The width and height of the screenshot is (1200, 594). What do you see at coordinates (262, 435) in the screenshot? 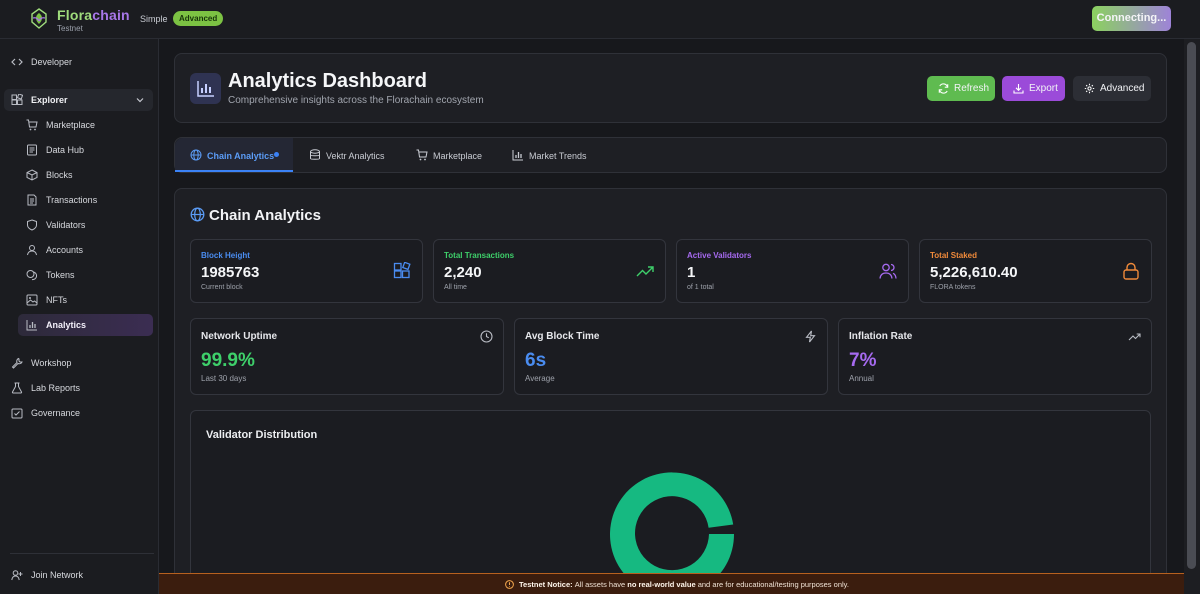
I see `validator-distribution-title: Validator Distribution` at bounding box center [262, 435].